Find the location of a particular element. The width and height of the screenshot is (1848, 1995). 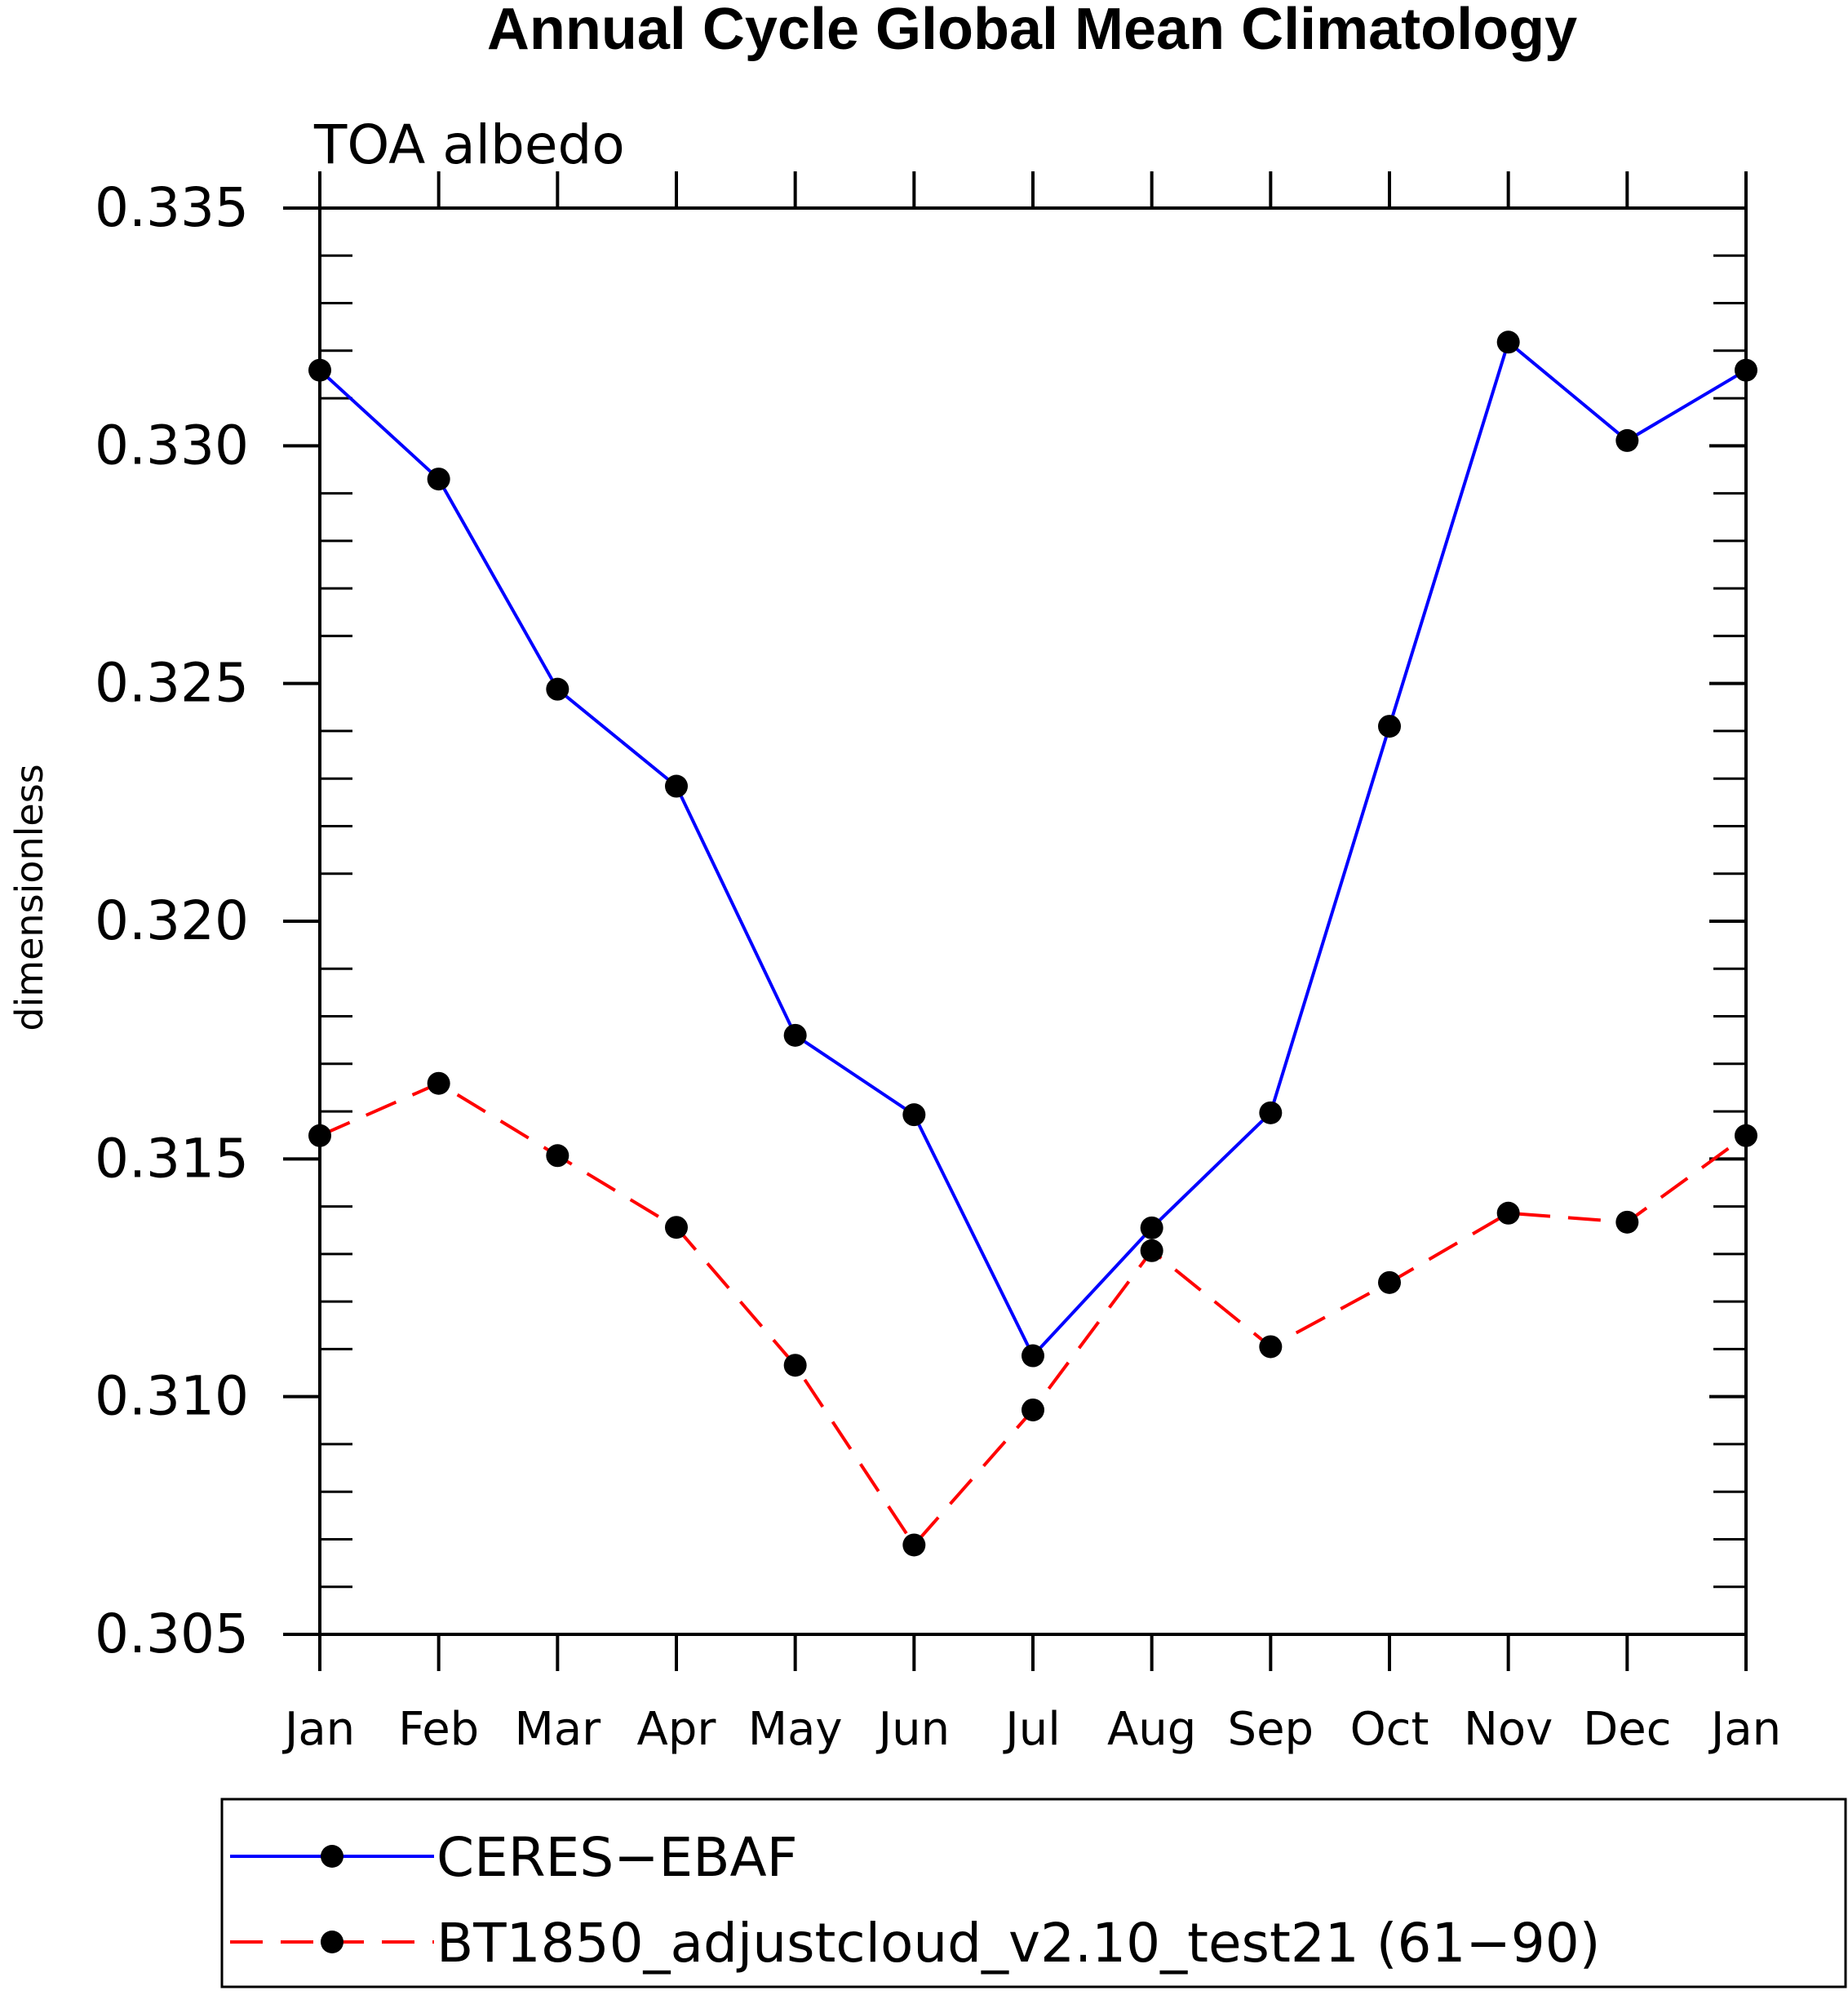

legend-label: BT1850_adjustcloud_v2.10_test21 (61−90) is located at coordinates (1019, 1944).